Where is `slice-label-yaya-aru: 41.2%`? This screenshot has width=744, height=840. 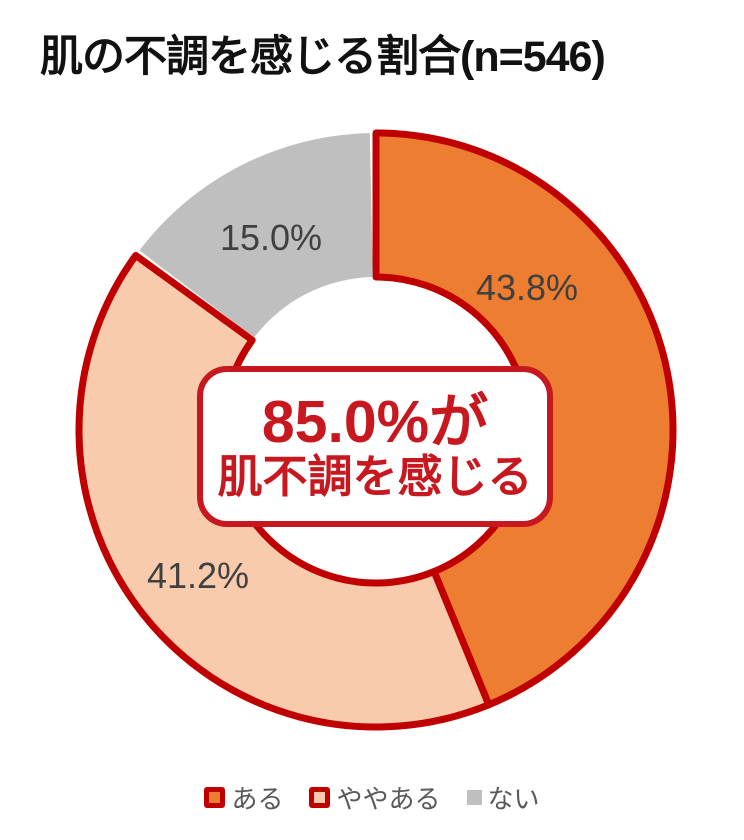 slice-label-yaya-aru: 41.2% is located at coordinates (198, 575).